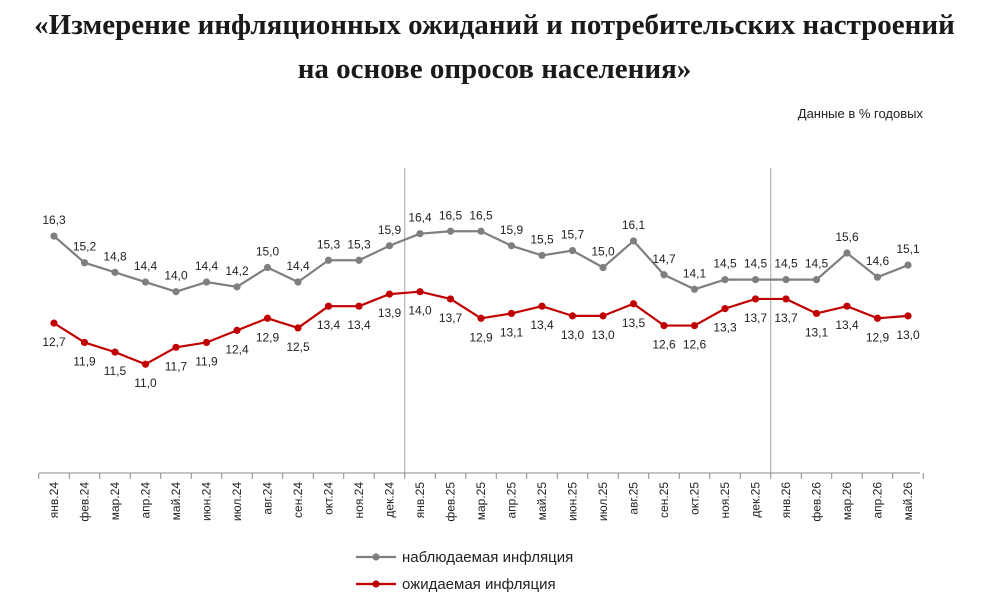 The height and width of the screenshot is (608, 989). What do you see at coordinates (464, 571) in the screenshot?
I see `legend: наблюдаемая инфляция ожидаемая инфляция` at bounding box center [464, 571].